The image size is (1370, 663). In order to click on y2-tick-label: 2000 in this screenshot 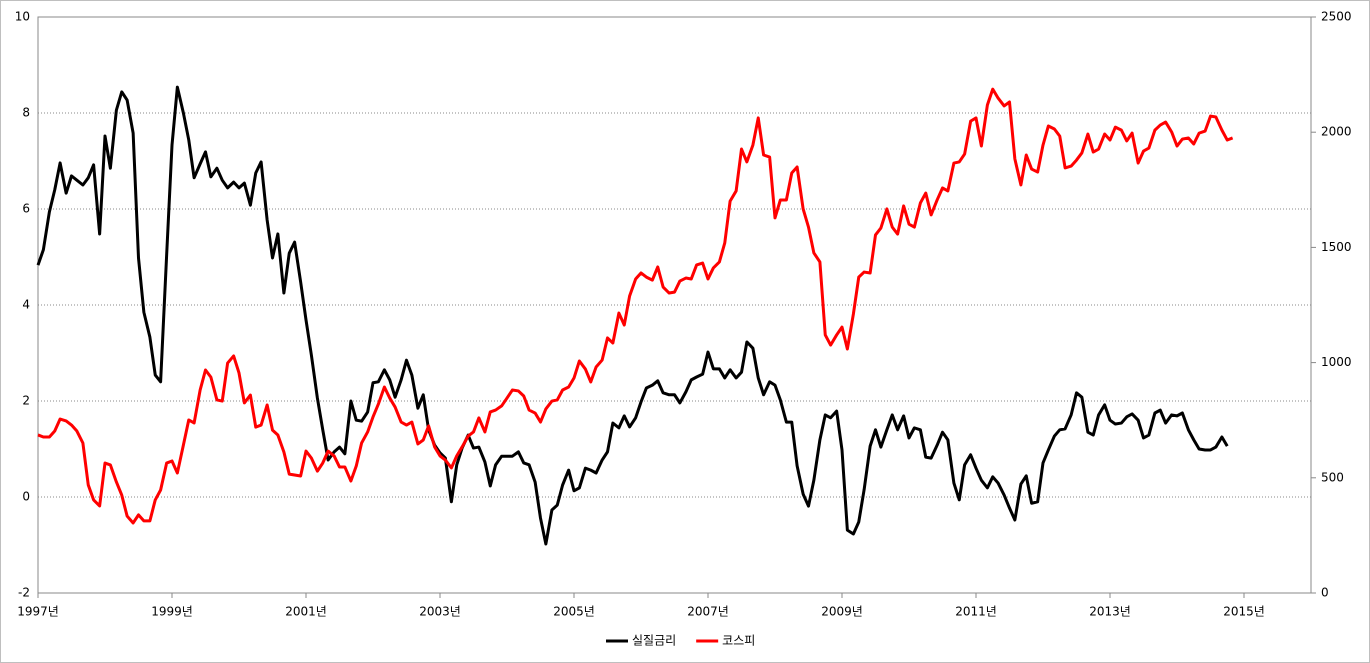, I will do `click(1336, 132)`.